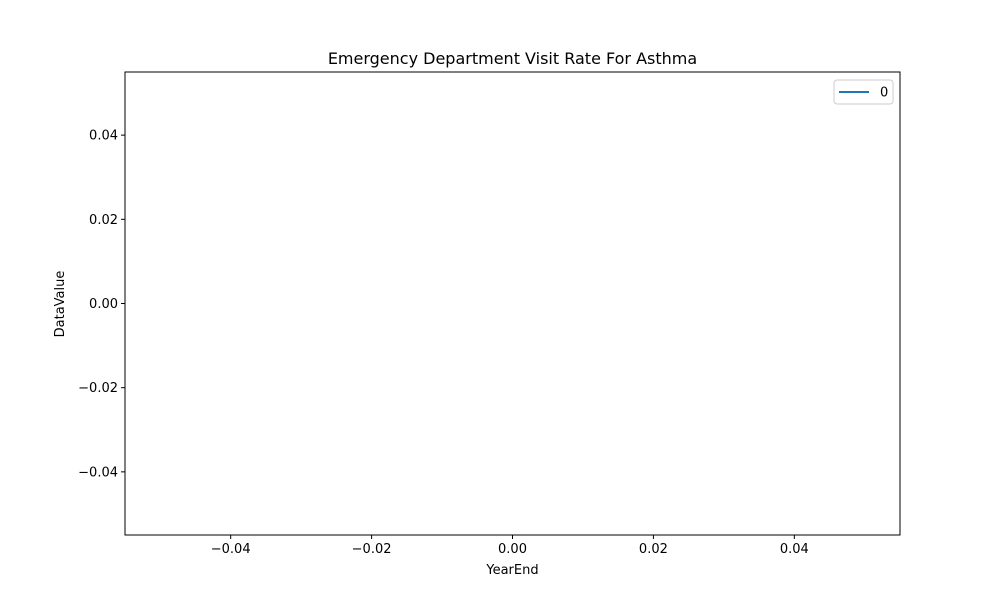 The height and width of the screenshot is (600, 1000). Describe the element at coordinates (103, 220) in the screenshot. I see `y-tick-label: 0.02` at that location.